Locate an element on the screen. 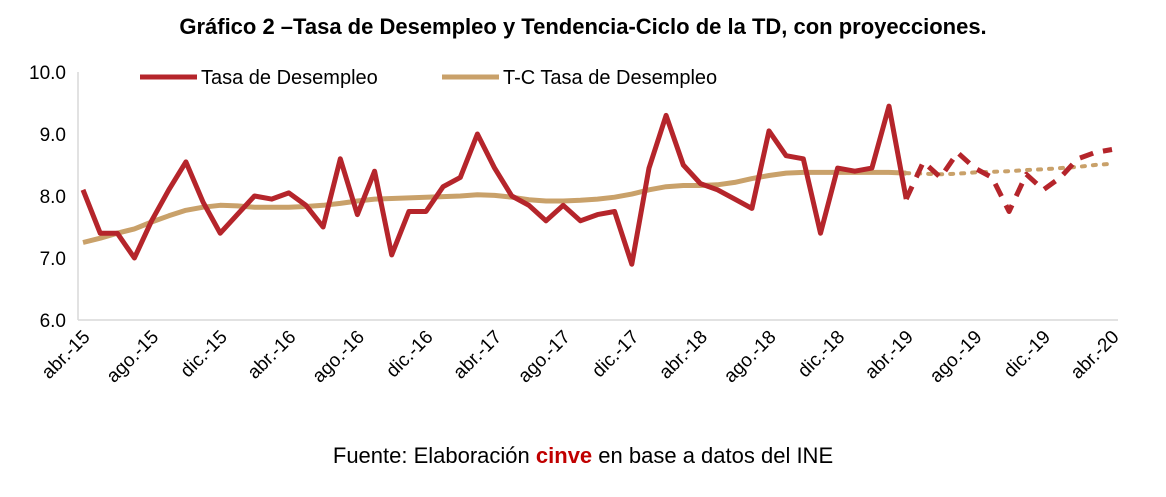 The width and height of the screenshot is (1166, 497). y-tick-label: 8.0 is located at coordinates (53, 197).